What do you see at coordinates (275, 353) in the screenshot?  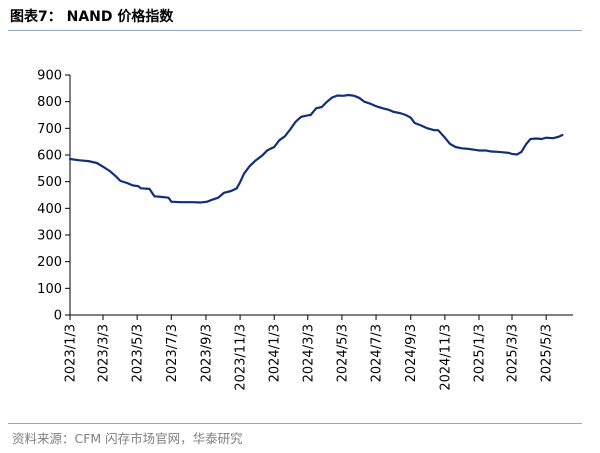 I see `x-tick-label: 2024/1/3` at bounding box center [275, 353].